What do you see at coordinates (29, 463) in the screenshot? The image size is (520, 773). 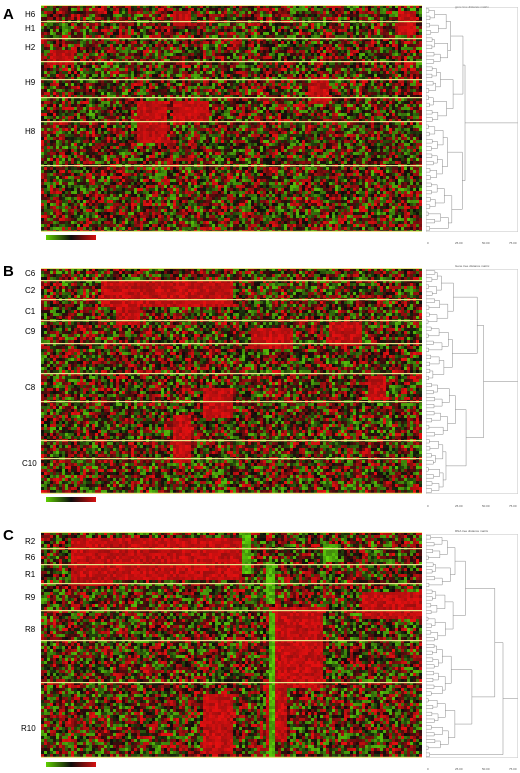 I see `cluster-label: C10` at bounding box center [29, 463].